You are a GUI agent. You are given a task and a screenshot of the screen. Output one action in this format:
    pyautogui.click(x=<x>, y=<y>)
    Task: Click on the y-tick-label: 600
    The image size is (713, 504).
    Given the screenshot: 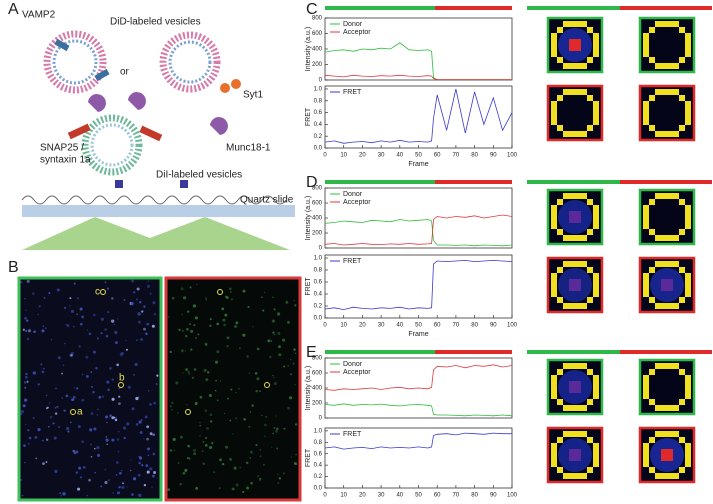 What is the action you would take?
    pyautogui.click(x=317, y=204)
    